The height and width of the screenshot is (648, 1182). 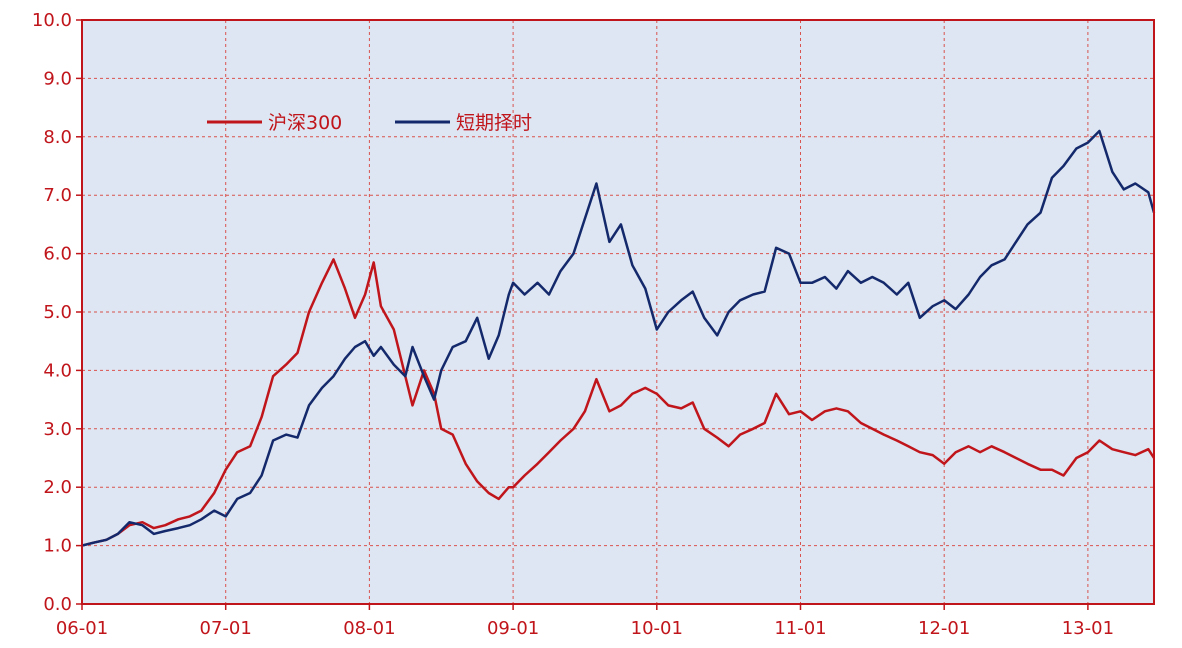 I want to click on legend: 沪深300 短期择时, so click(x=369, y=123).